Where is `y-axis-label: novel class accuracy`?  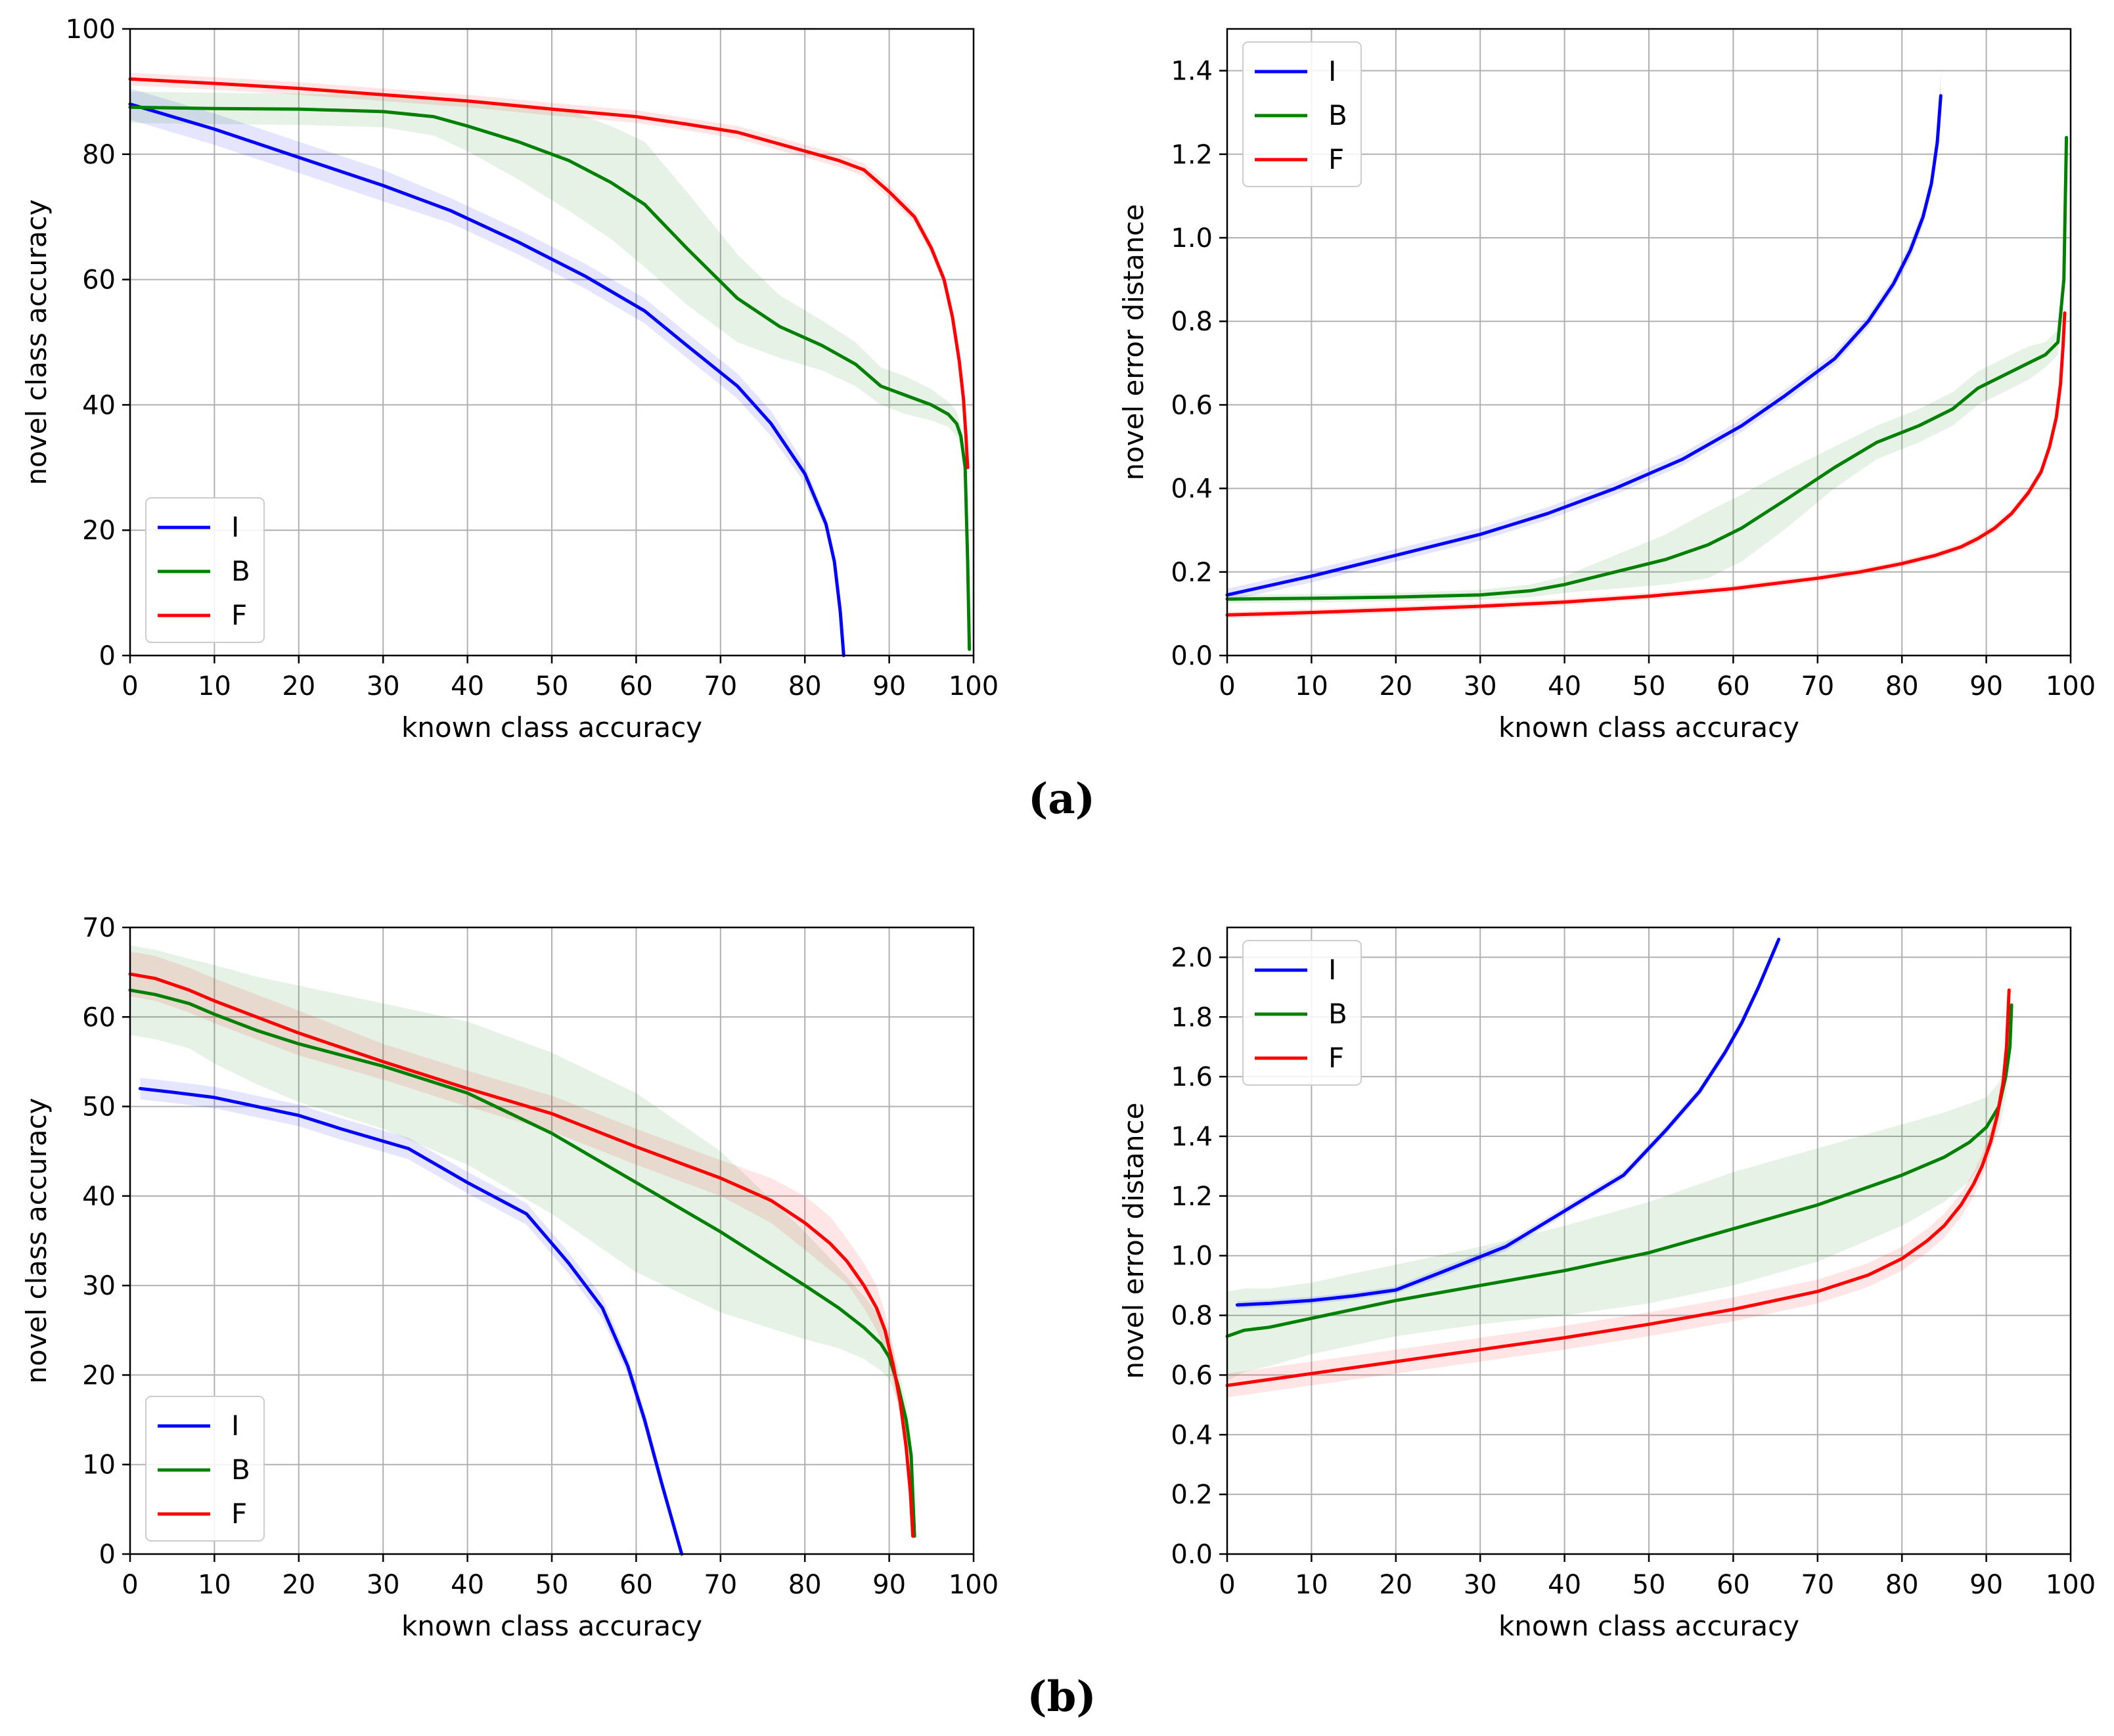
y-axis-label: novel class accuracy is located at coordinates (36, 1240).